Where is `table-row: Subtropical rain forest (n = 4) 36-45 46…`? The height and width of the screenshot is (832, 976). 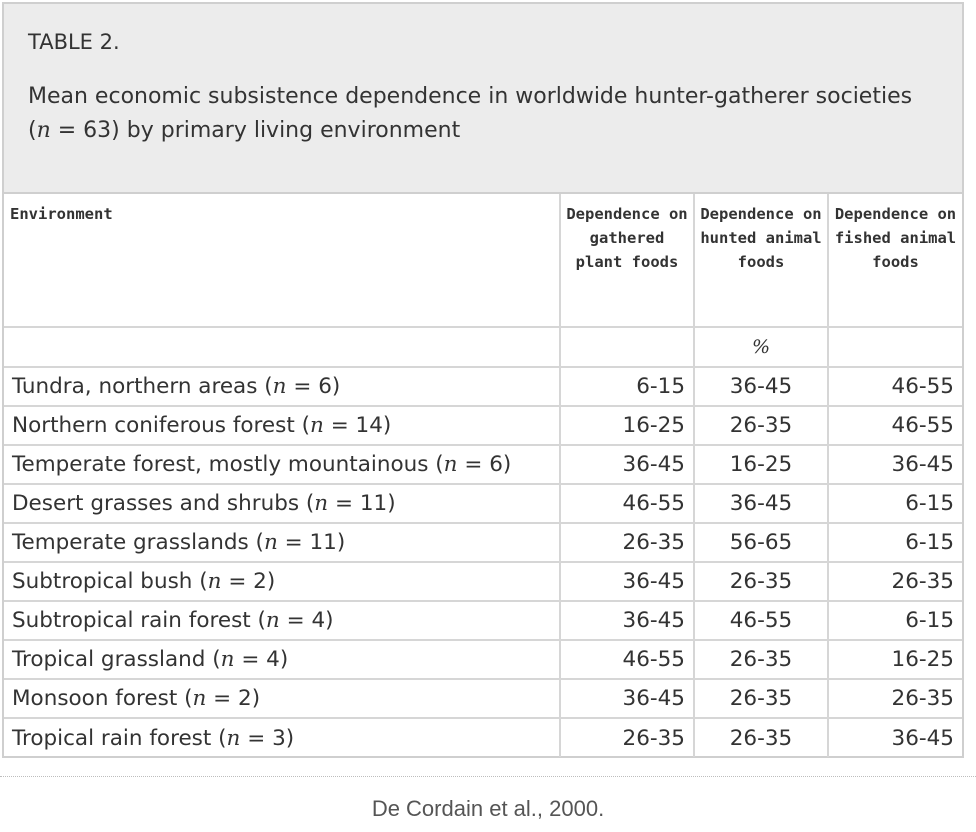 table-row: Subtropical rain forest (n = 4) 36-45 46… is located at coordinates (483, 620).